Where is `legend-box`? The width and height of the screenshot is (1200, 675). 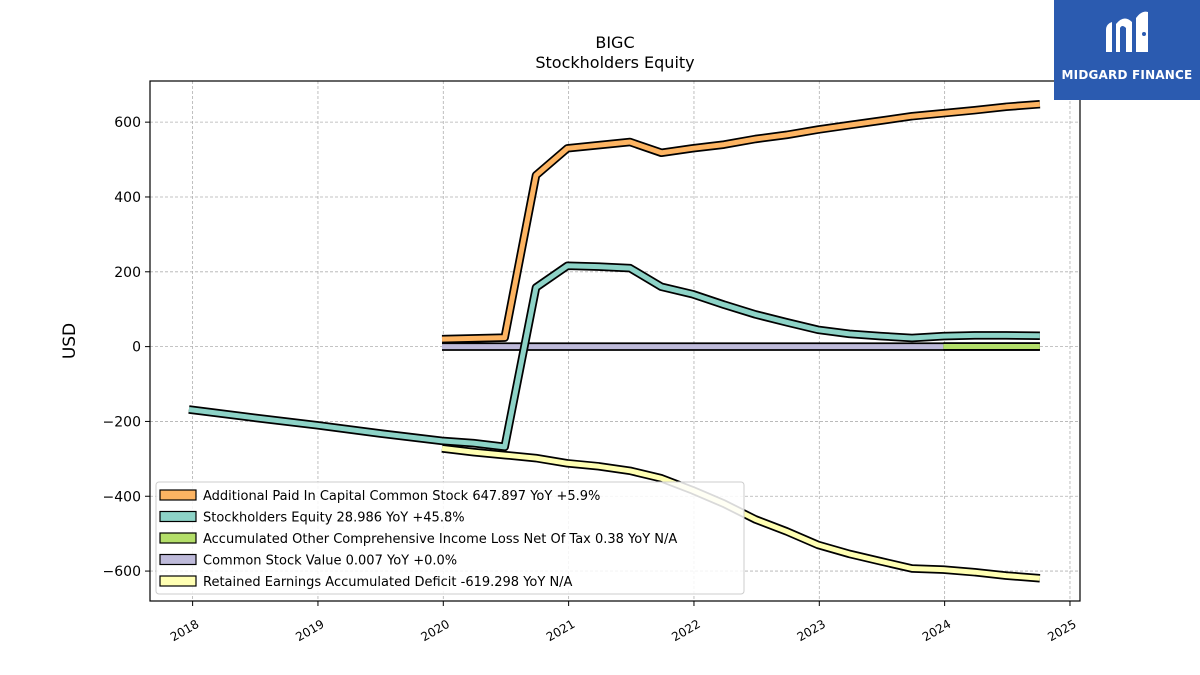
legend-box is located at coordinates (450, 538).